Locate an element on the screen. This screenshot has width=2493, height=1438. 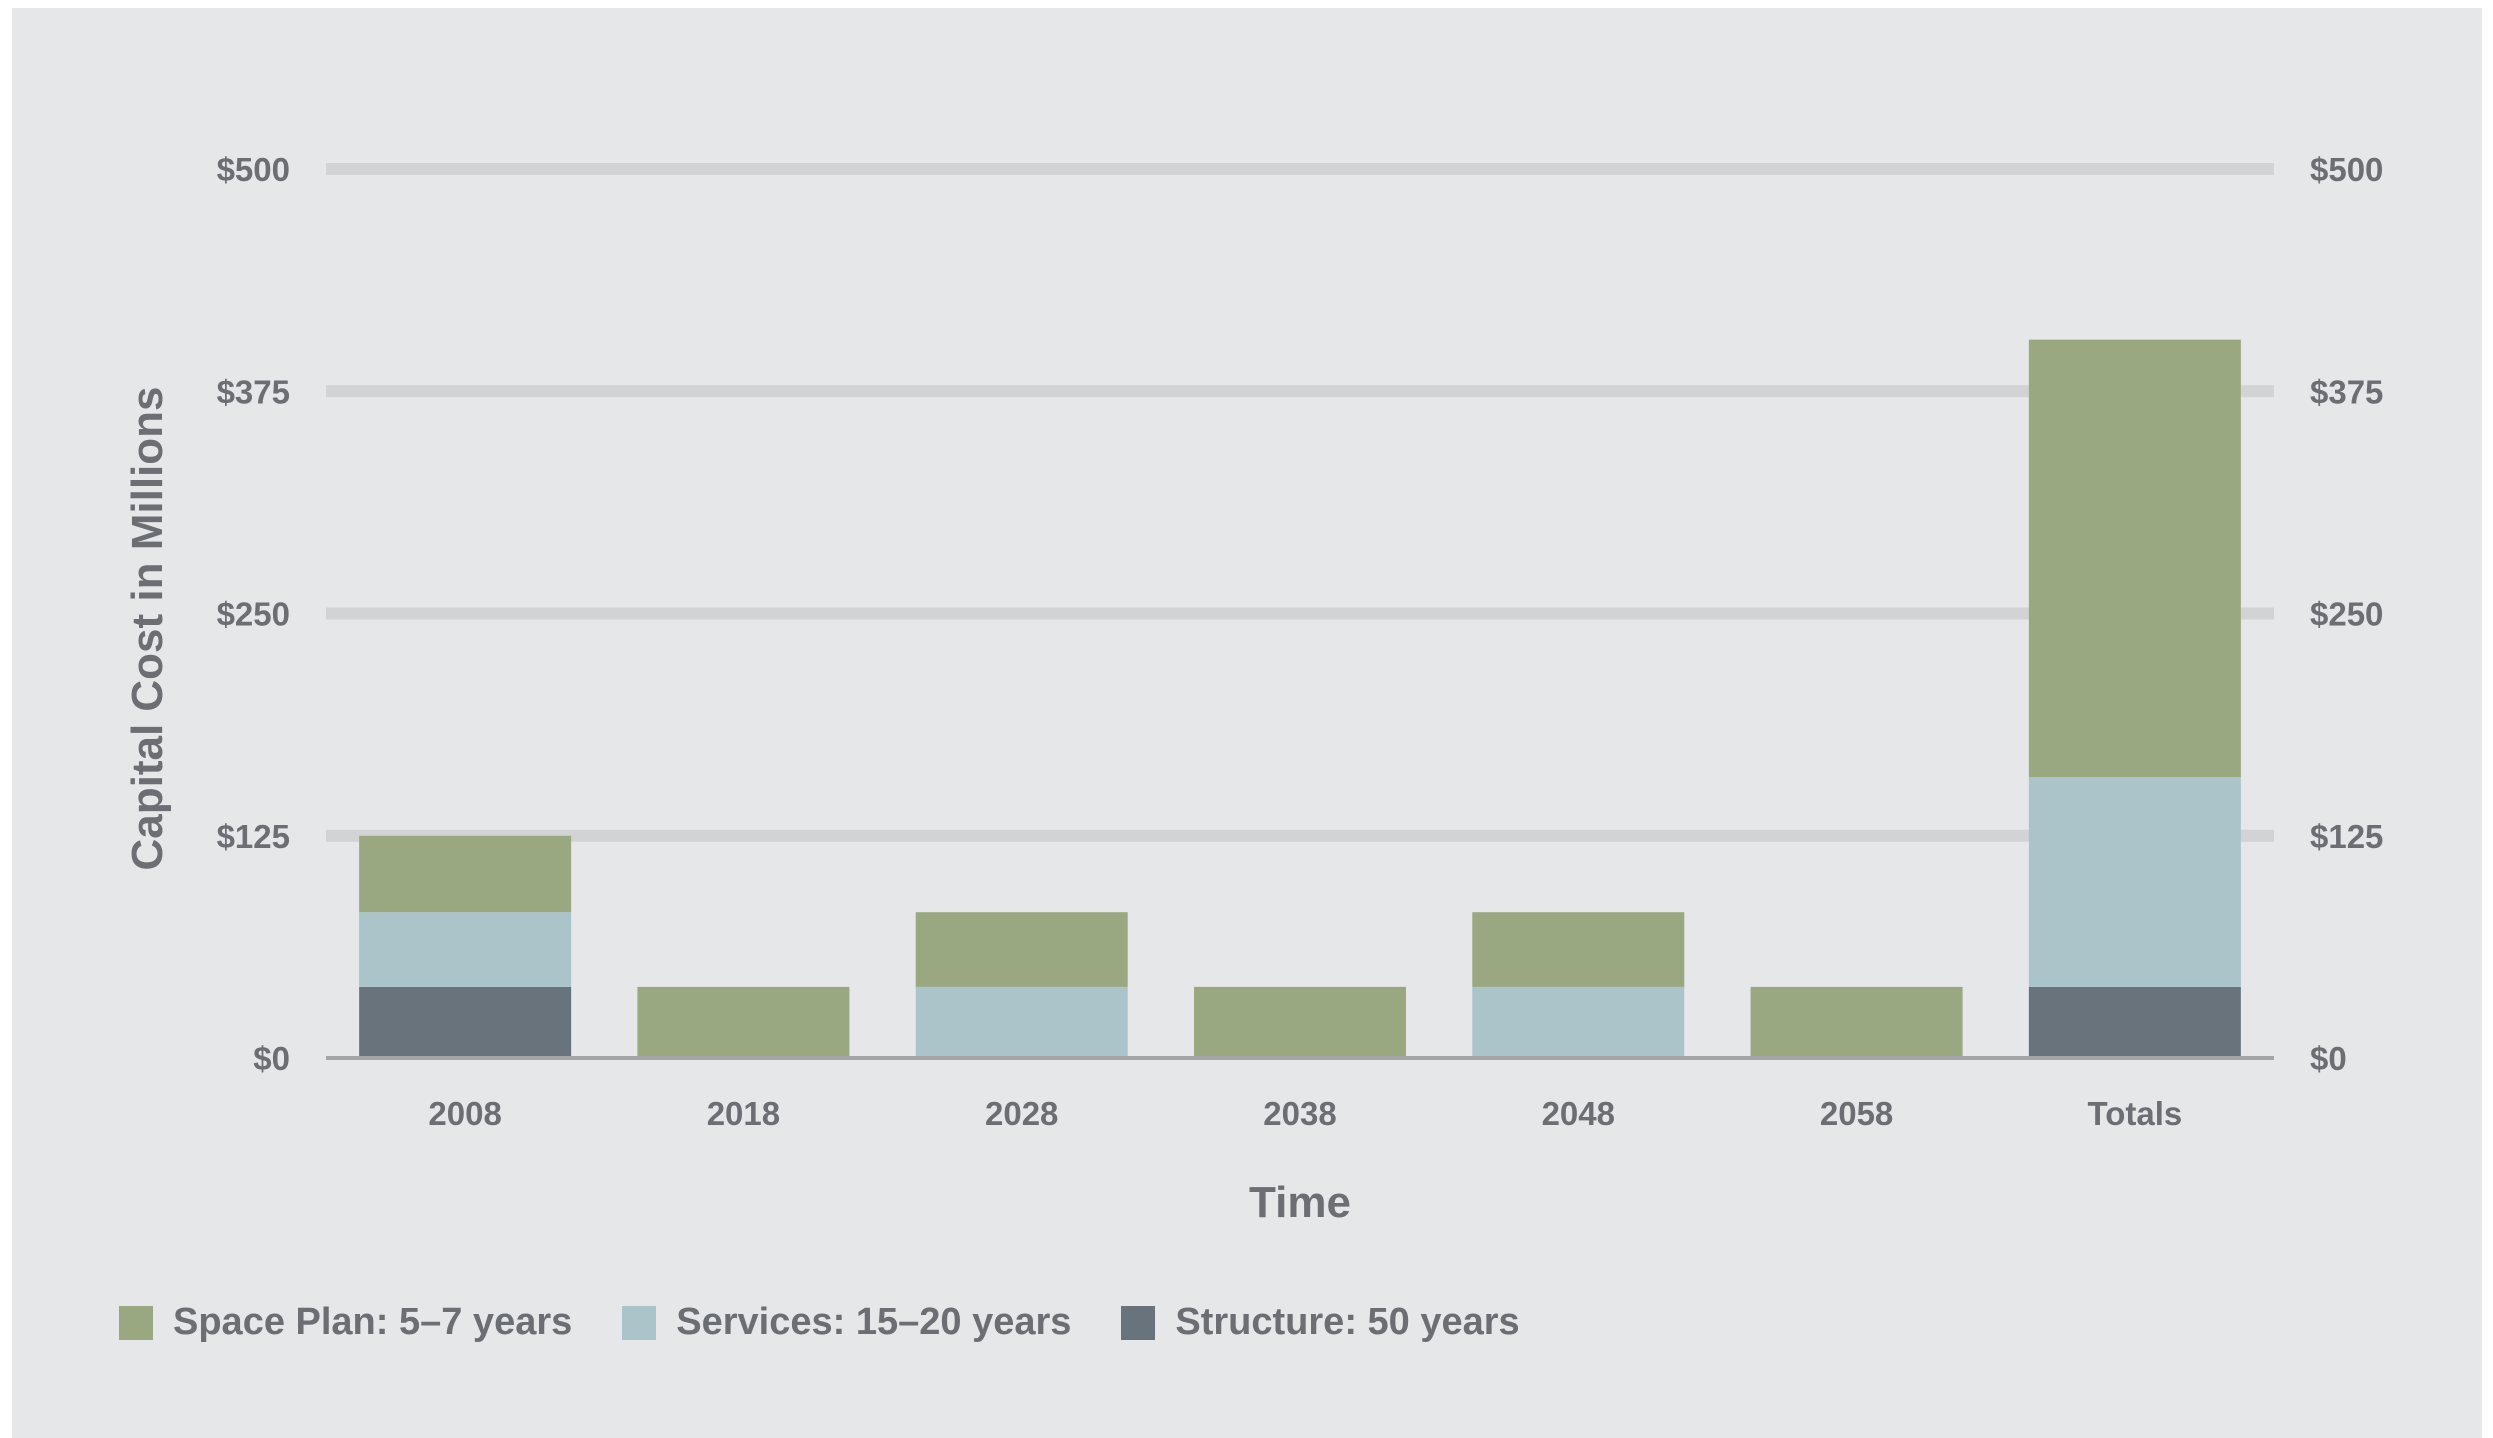
legend-item: Space Plan: 5–7 years is located at coordinates (345, 1322).